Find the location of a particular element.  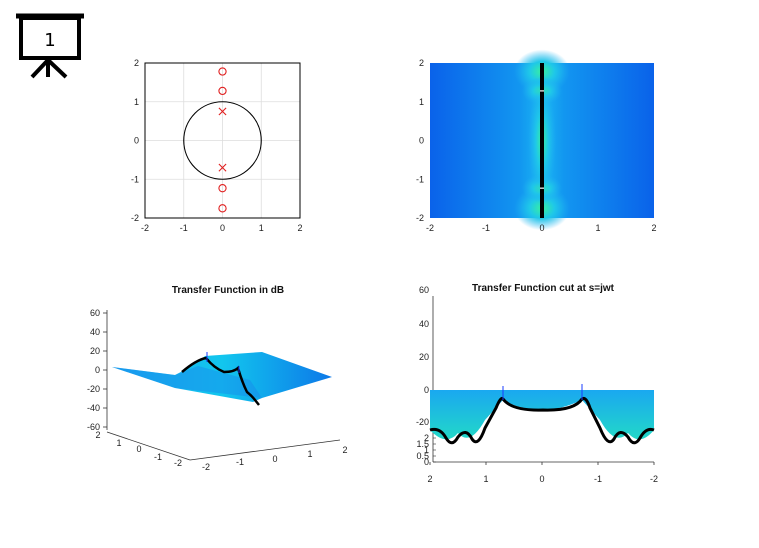

small-tick-label: 0 is located at coordinates (426, 462).